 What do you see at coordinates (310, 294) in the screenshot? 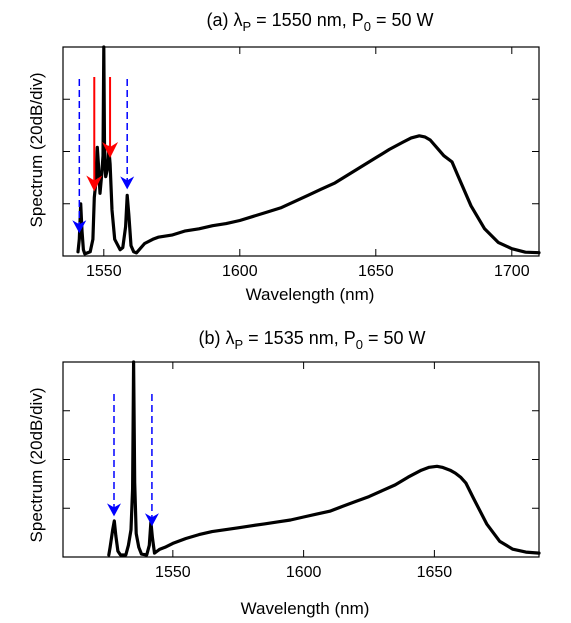
I see `panel-a-xlabel: Wavelength (nm)` at bounding box center [310, 294].